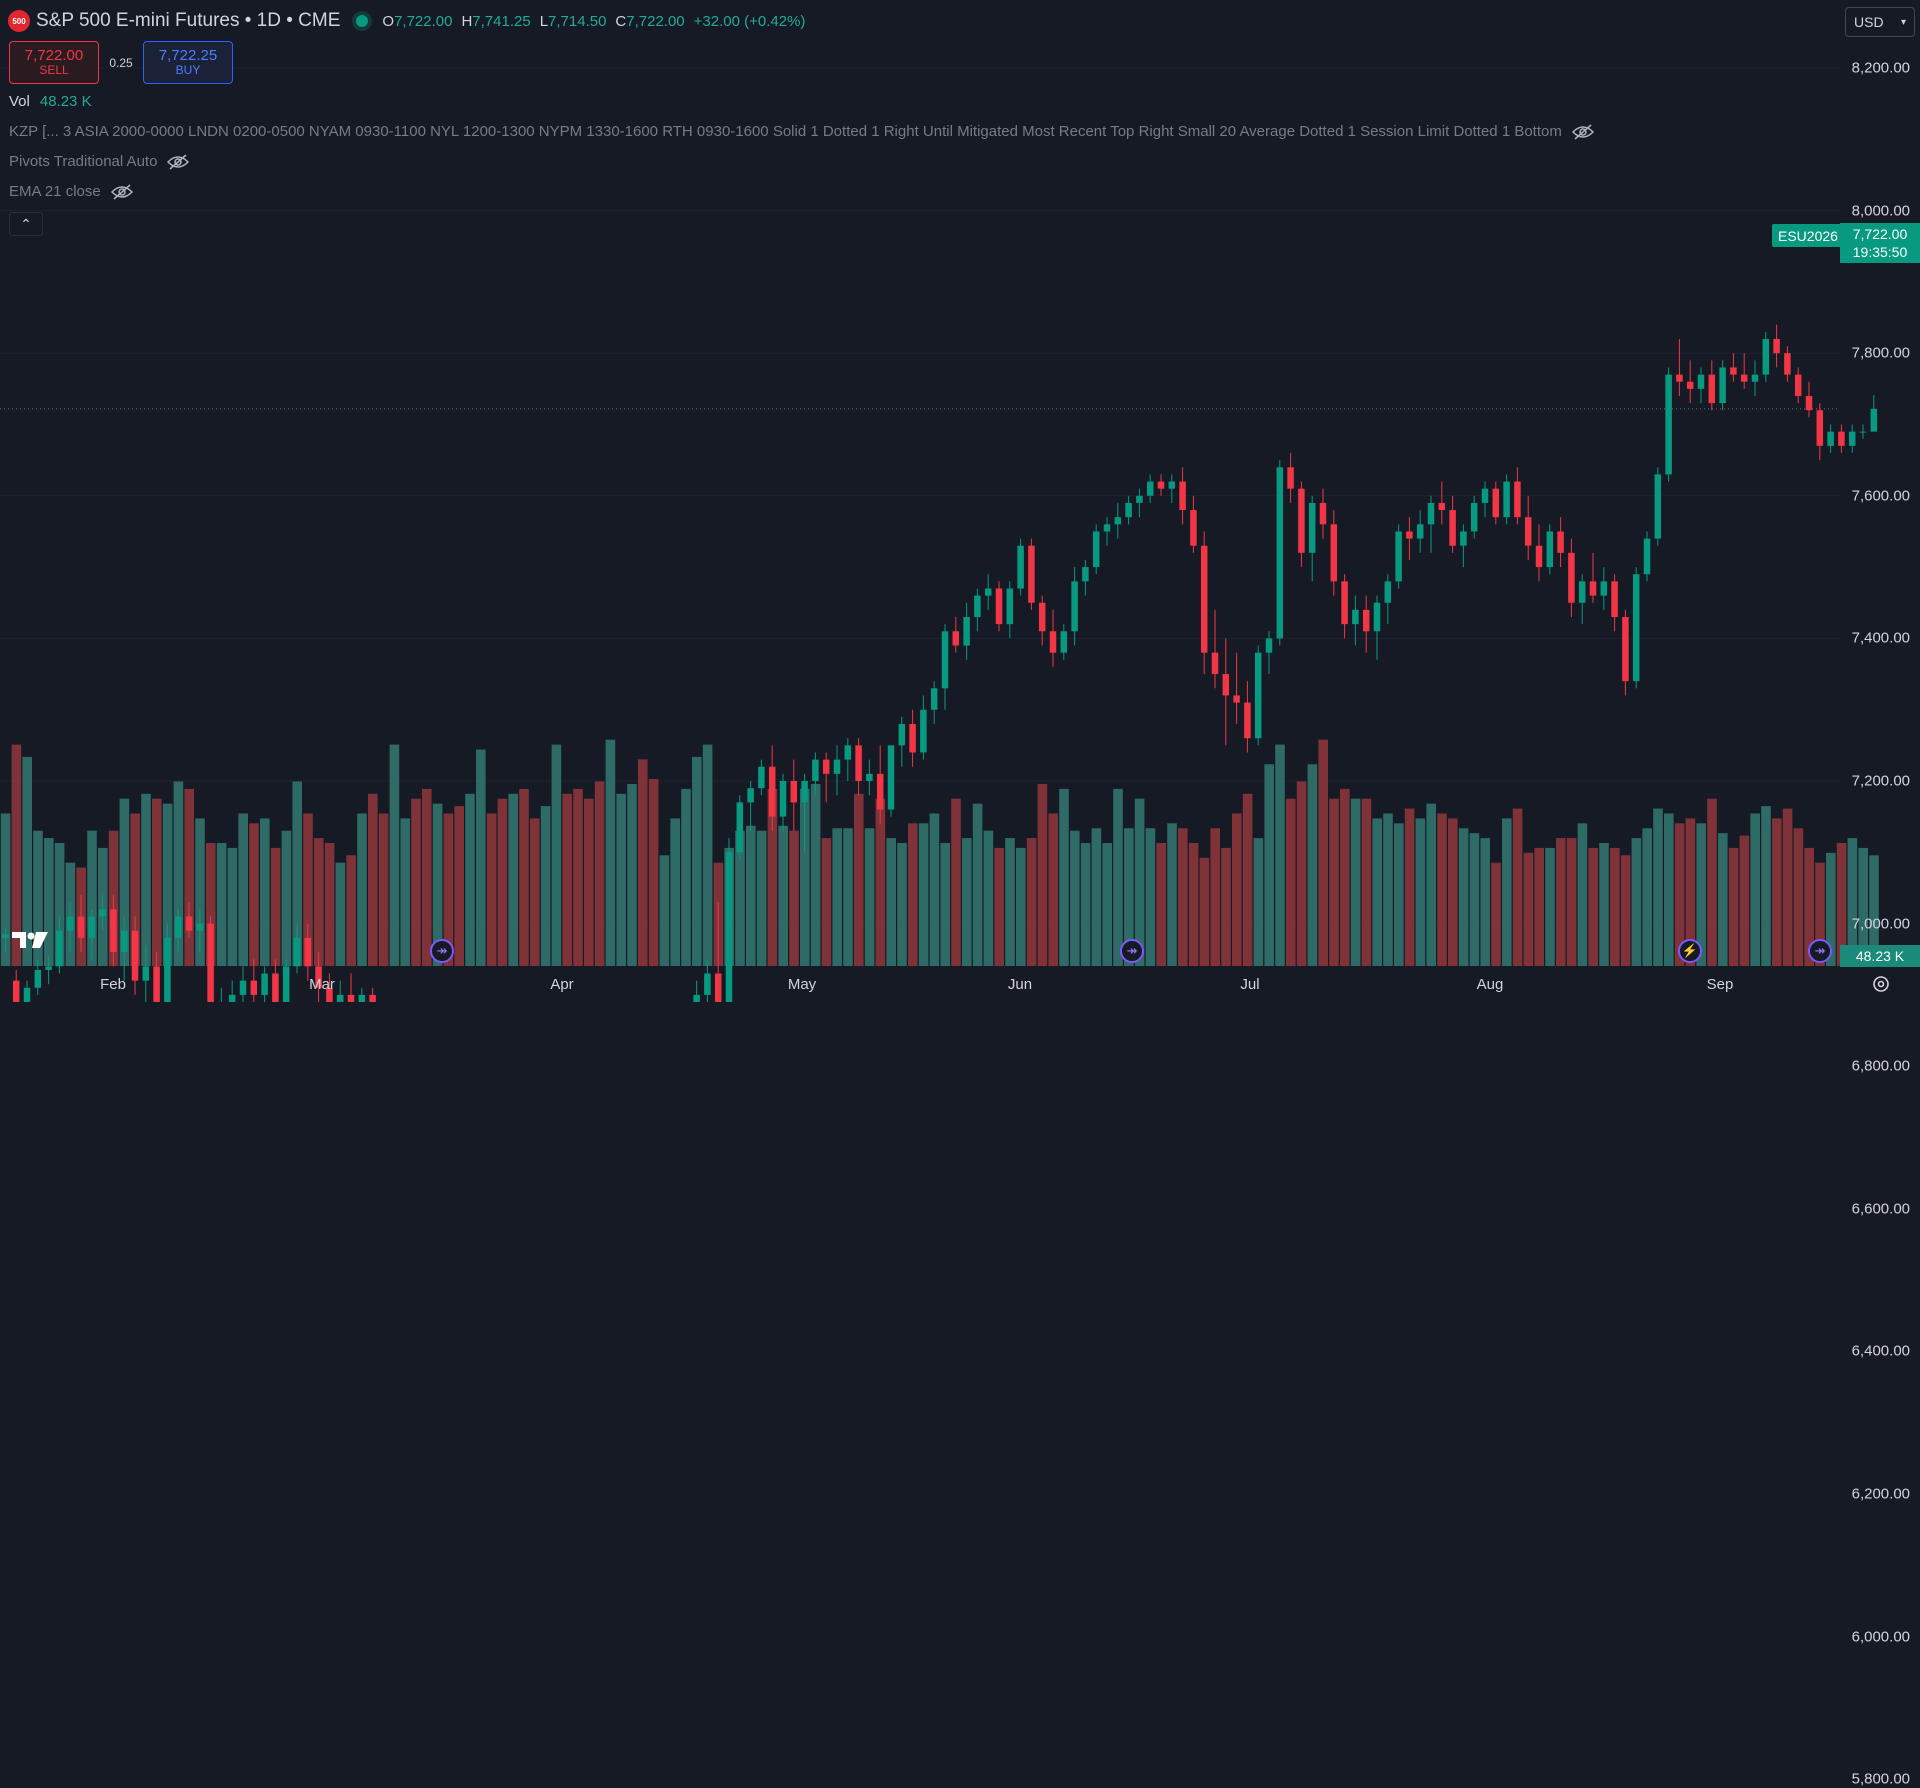 This screenshot has width=1920, height=1788. I want to click on flash-icon: ⚡, so click(1690, 951).